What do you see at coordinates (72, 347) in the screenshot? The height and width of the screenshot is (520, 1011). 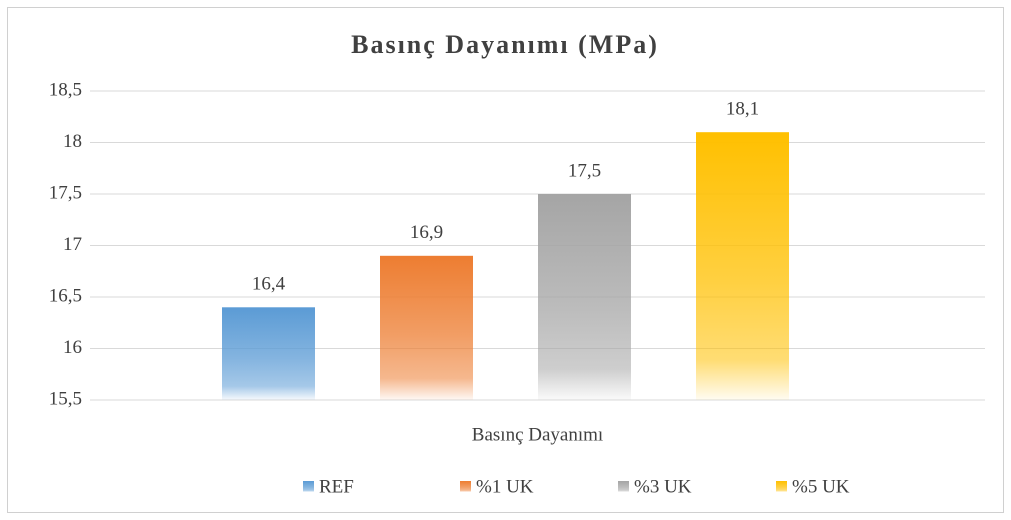 I see `y-tick-label: 16` at bounding box center [72, 347].